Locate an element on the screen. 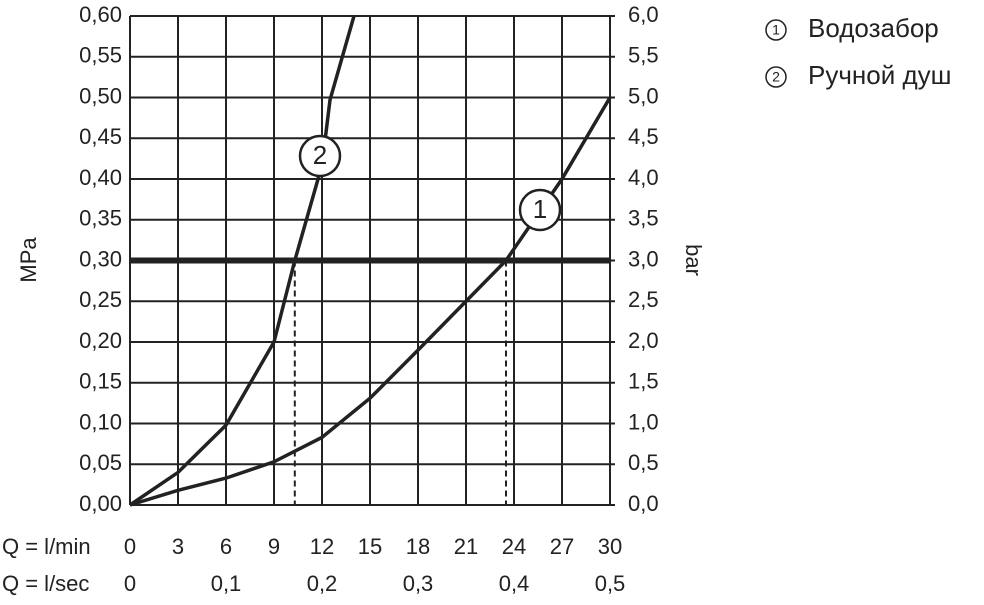  y-tick-label: 0,10 is located at coordinates (100, 421).